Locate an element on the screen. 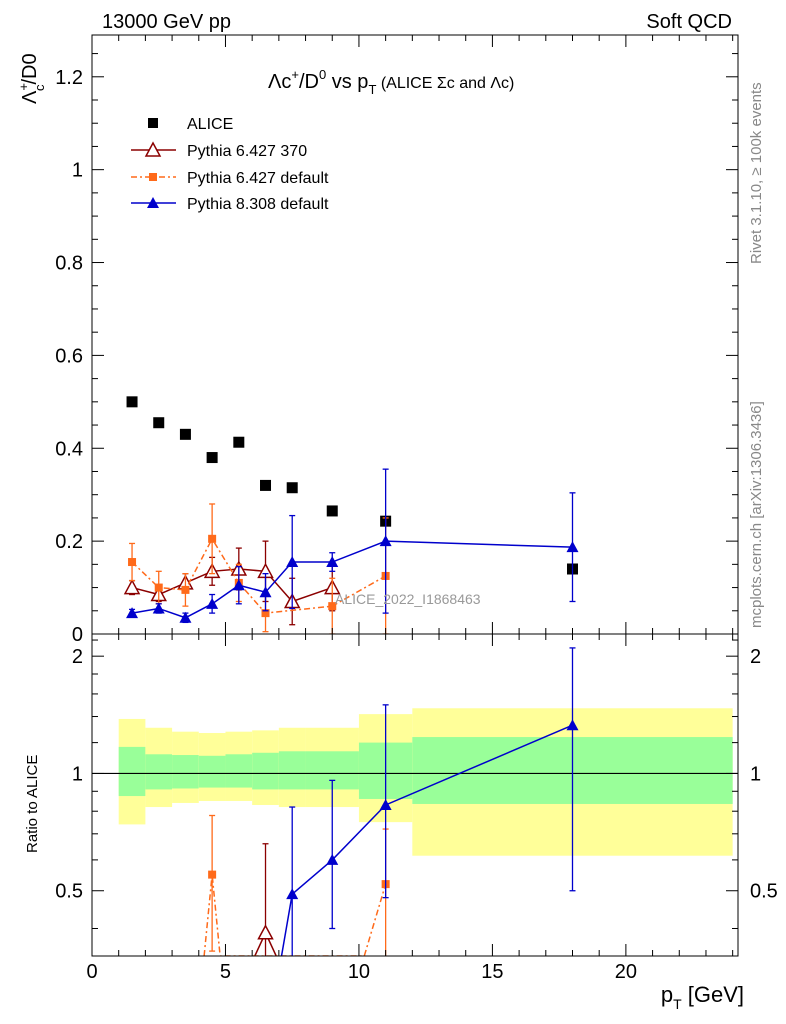 The width and height of the screenshot is (786, 1024). pythia6-default-ratio-line is located at coordinates (295, 915).